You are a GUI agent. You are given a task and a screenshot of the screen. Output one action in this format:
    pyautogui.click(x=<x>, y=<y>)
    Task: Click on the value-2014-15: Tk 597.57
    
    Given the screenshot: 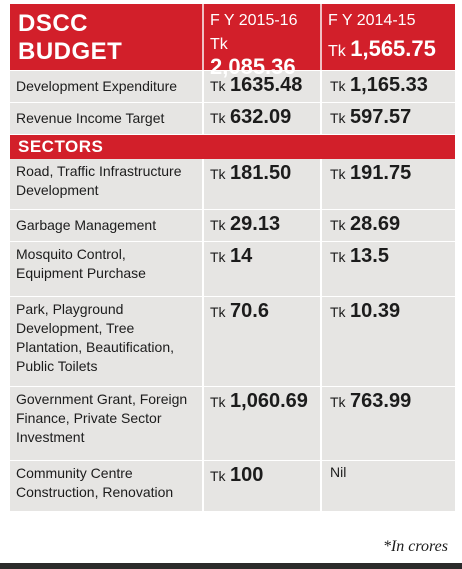 What is the action you would take?
    pyautogui.click(x=387, y=118)
    